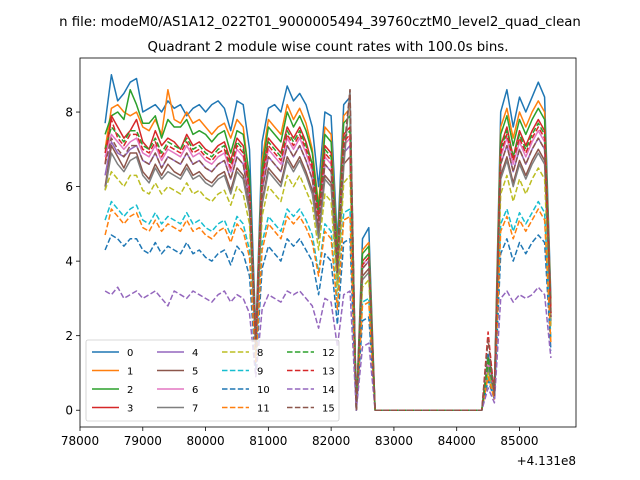 This screenshot has height=480, width=640. What do you see at coordinates (519, 441) in the screenshot?
I see `x-tick-label: 85000` at bounding box center [519, 441].